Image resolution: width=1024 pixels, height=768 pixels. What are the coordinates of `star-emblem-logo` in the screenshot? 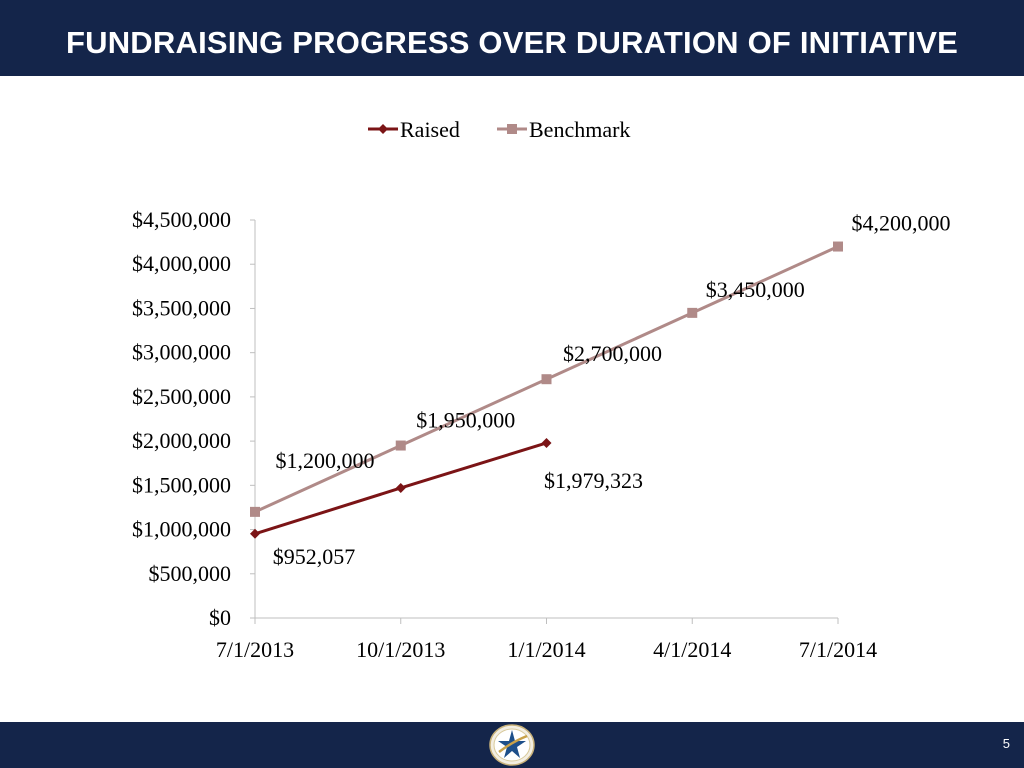 It's located at (512, 745).